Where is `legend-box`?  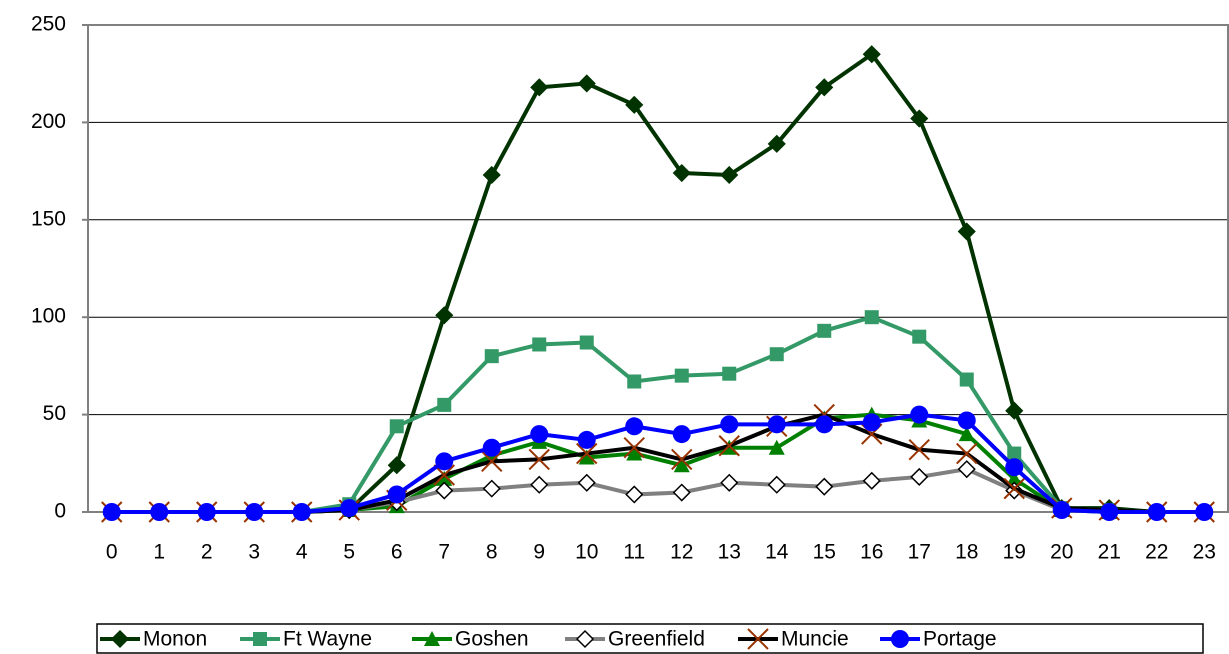
legend-box is located at coordinates (650, 638).